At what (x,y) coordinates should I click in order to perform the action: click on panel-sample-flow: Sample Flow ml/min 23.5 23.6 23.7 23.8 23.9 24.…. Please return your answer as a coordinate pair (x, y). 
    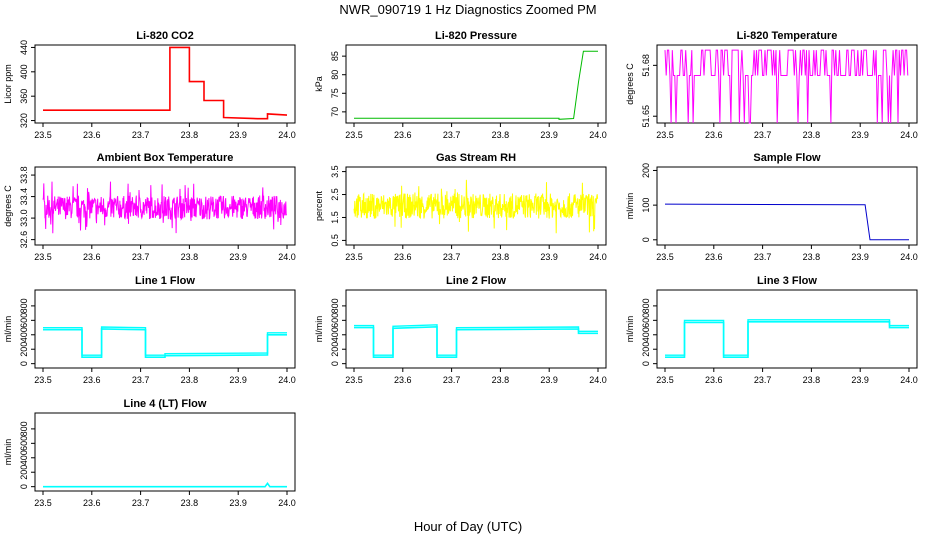
    Looking at the image, I should click on (771, 207).